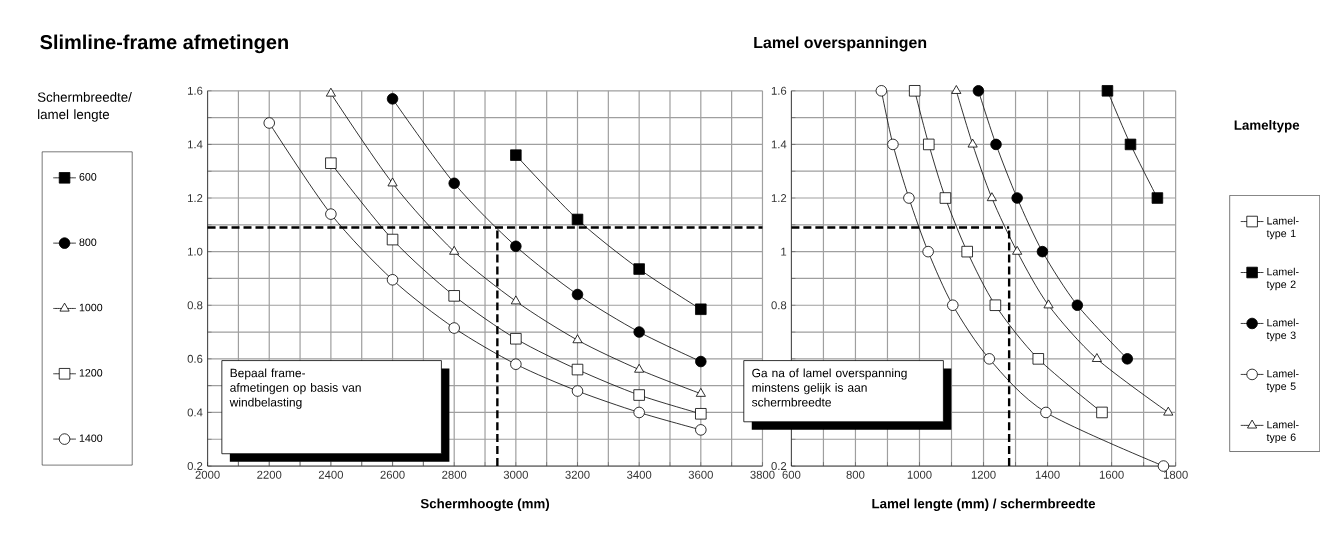  Describe the element at coordinates (295, 388) in the screenshot. I see `annotation: Bepaal frame- afmetingen op basis van windbelasting` at that location.